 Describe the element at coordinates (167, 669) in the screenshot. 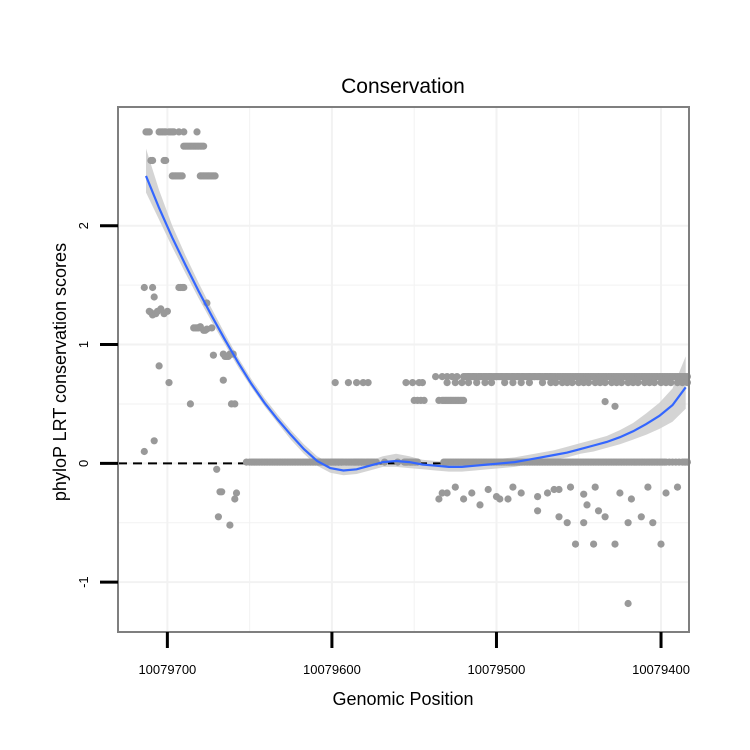

I see `x-tick-label: 10079700` at that location.